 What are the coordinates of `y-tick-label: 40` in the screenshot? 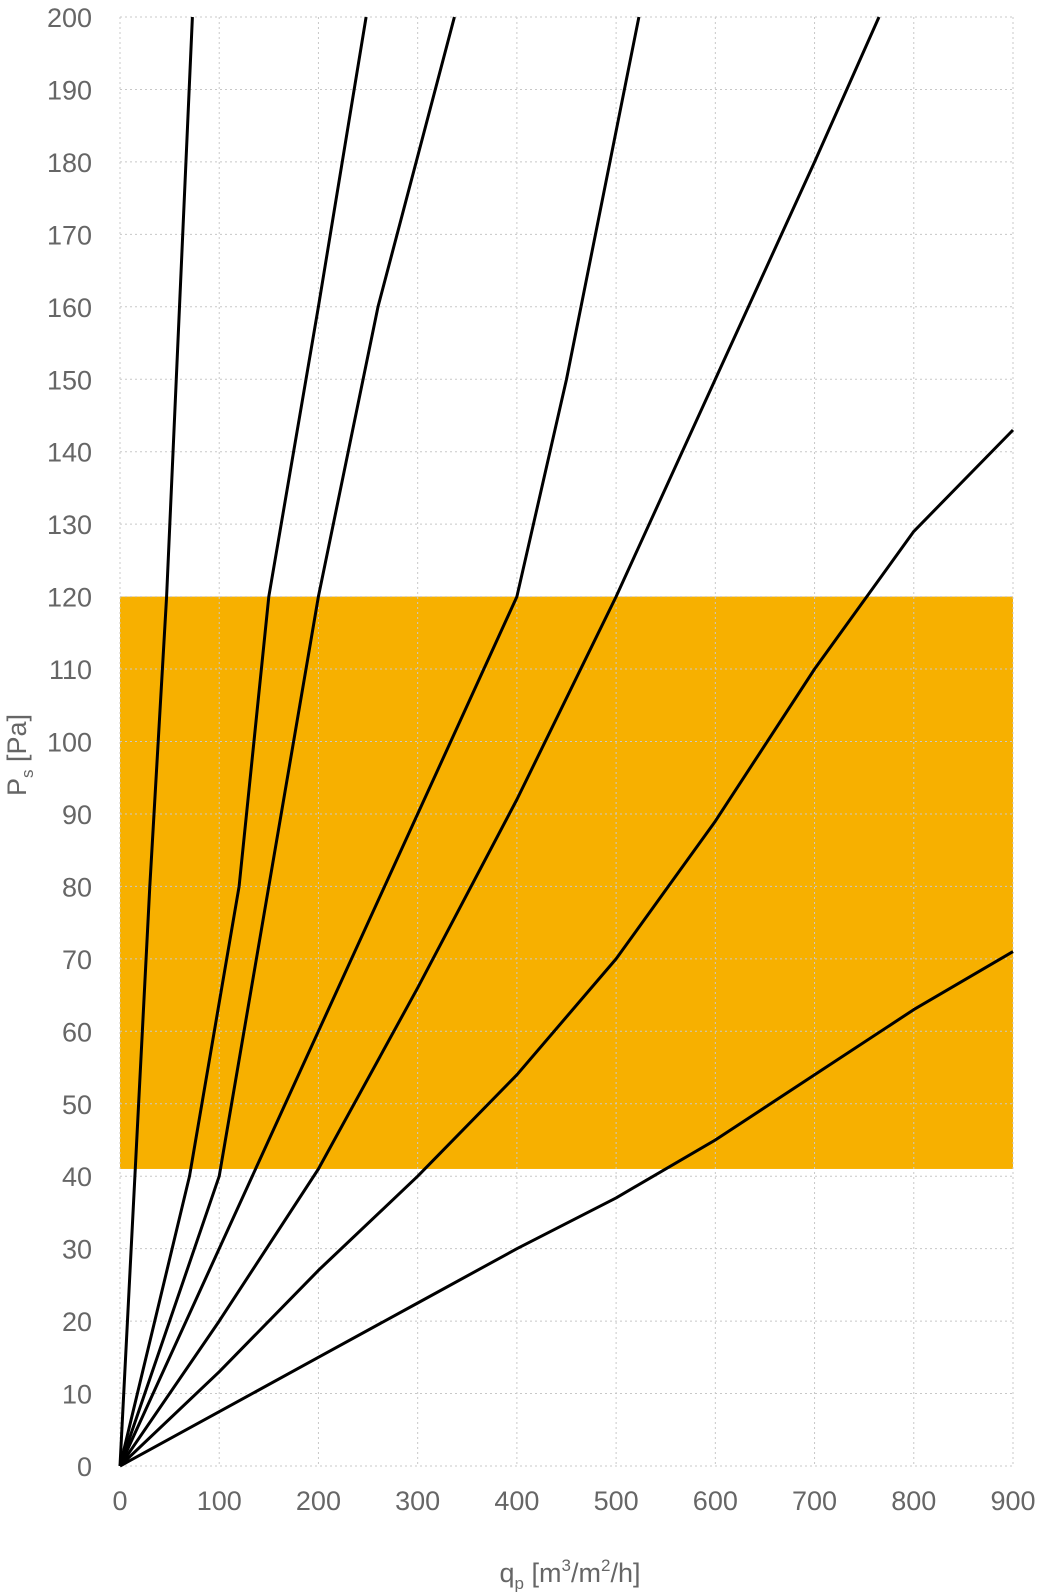 It's located at (77, 1177).